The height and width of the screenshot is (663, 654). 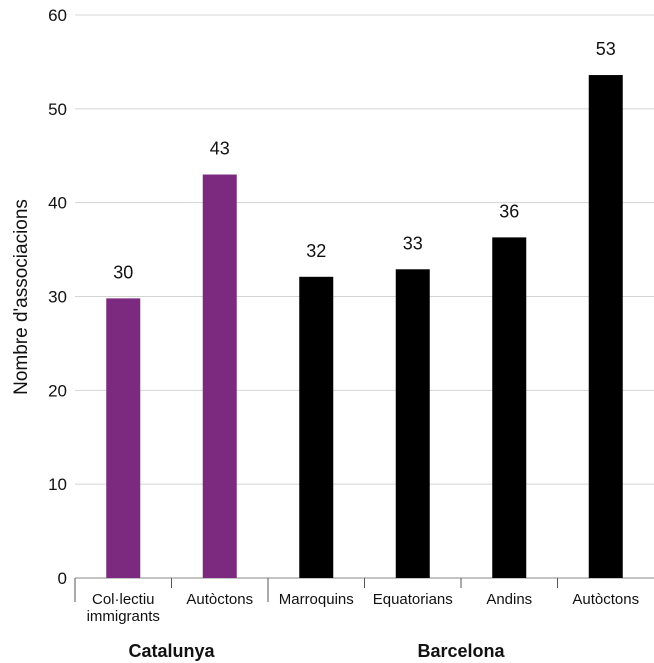 What do you see at coordinates (57, 15) in the screenshot?
I see `y-tick-label: 60` at bounding box center [57, 15].